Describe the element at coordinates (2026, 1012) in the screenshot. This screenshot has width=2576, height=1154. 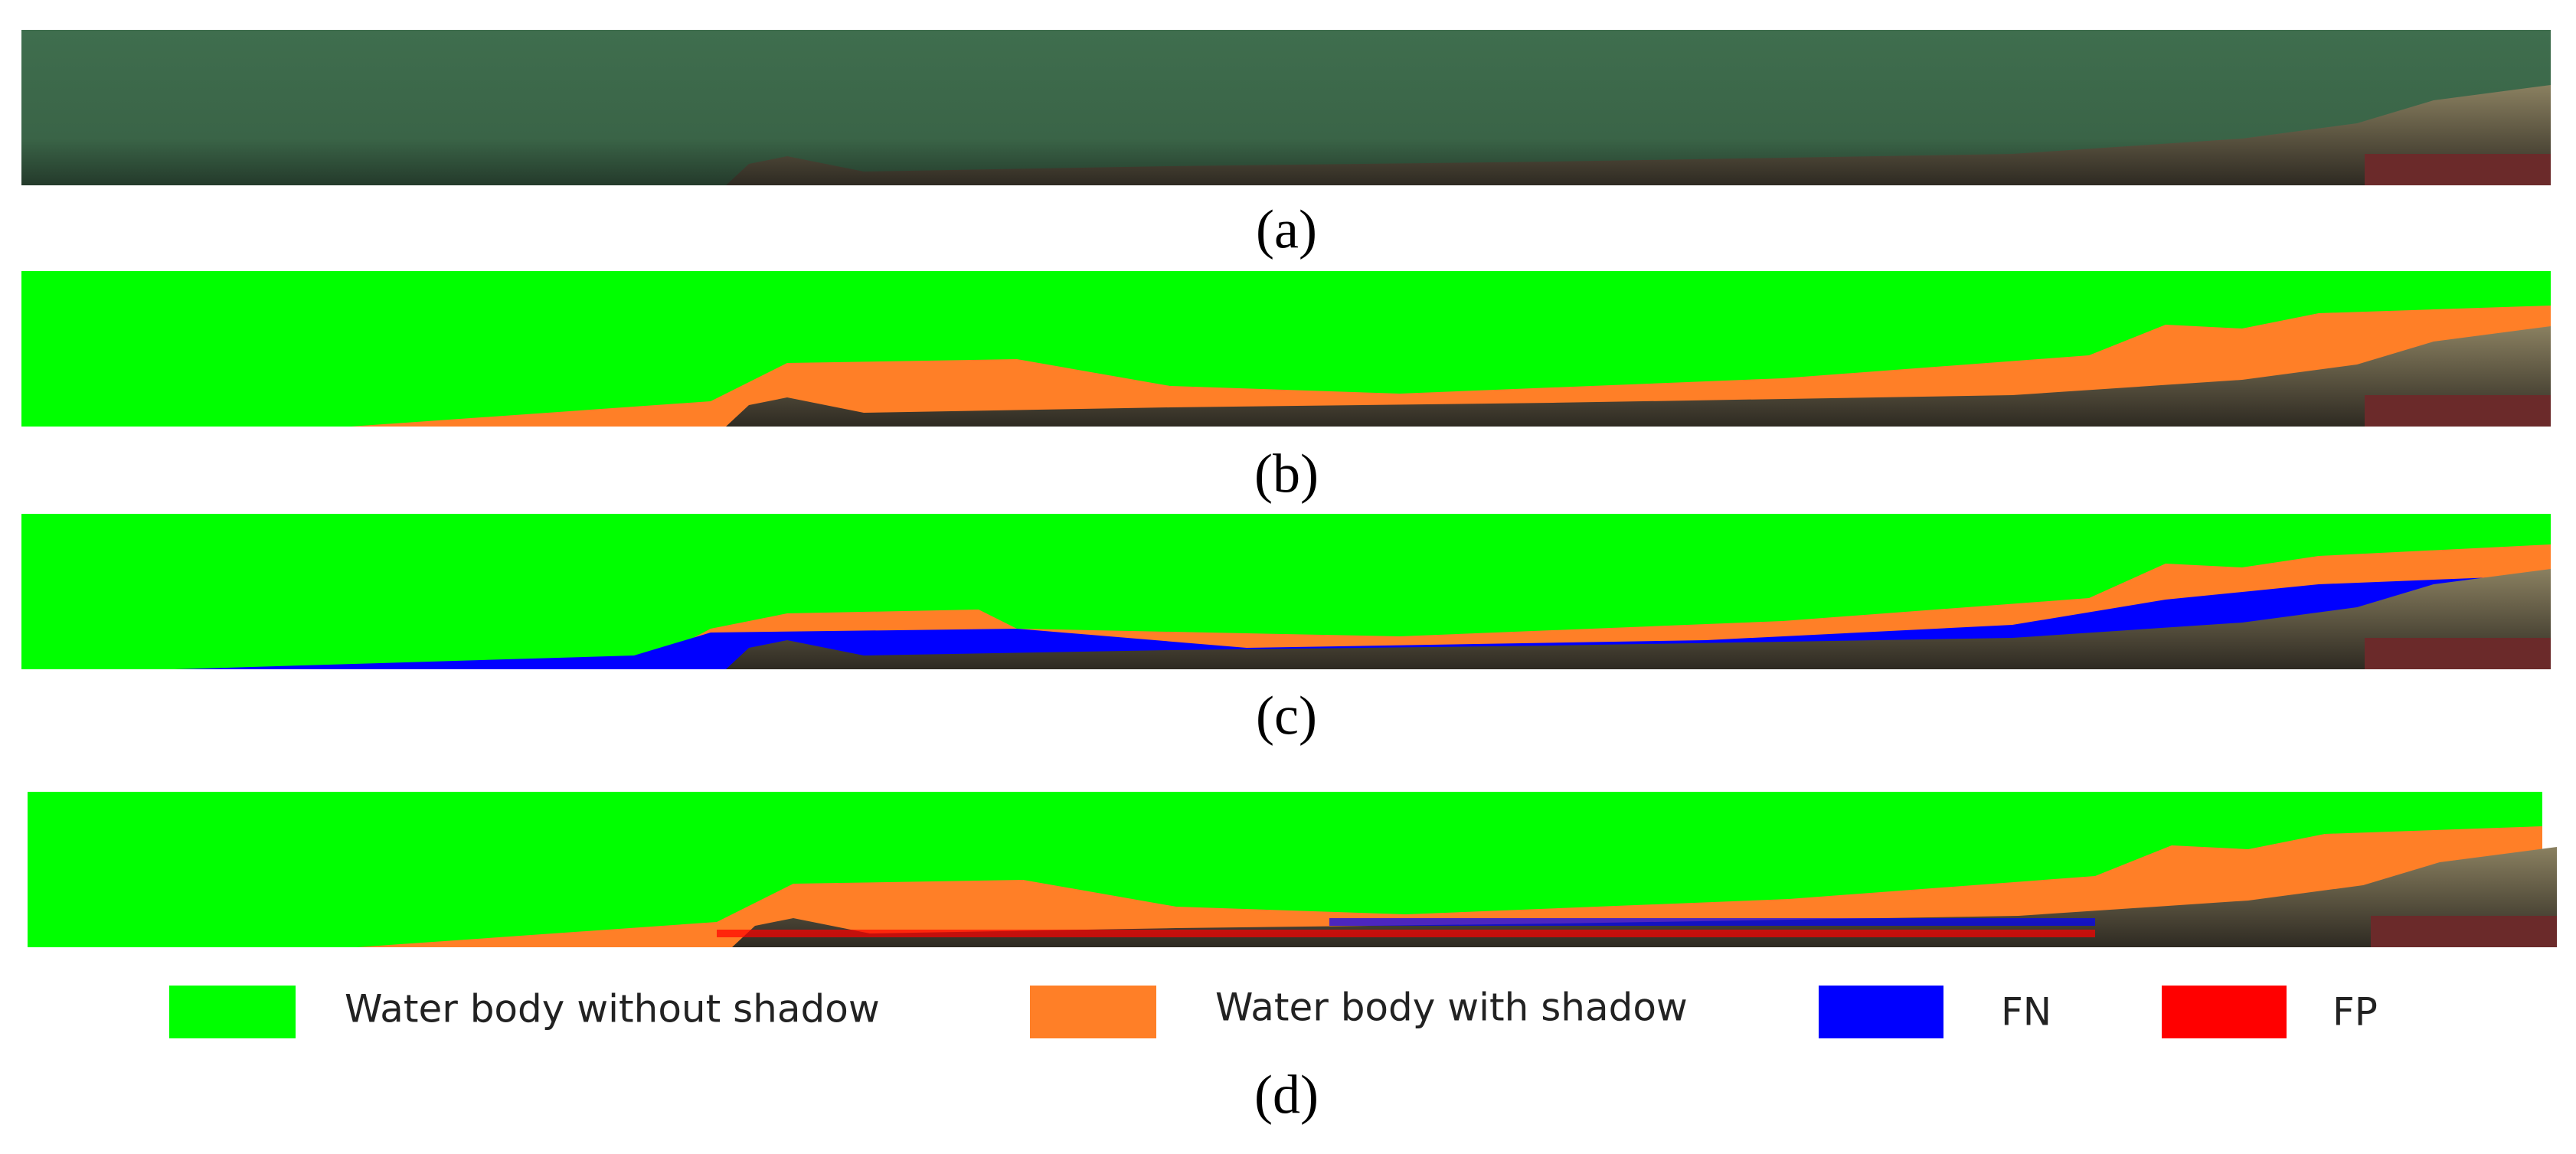
I see `legend-label: FN` at that location.